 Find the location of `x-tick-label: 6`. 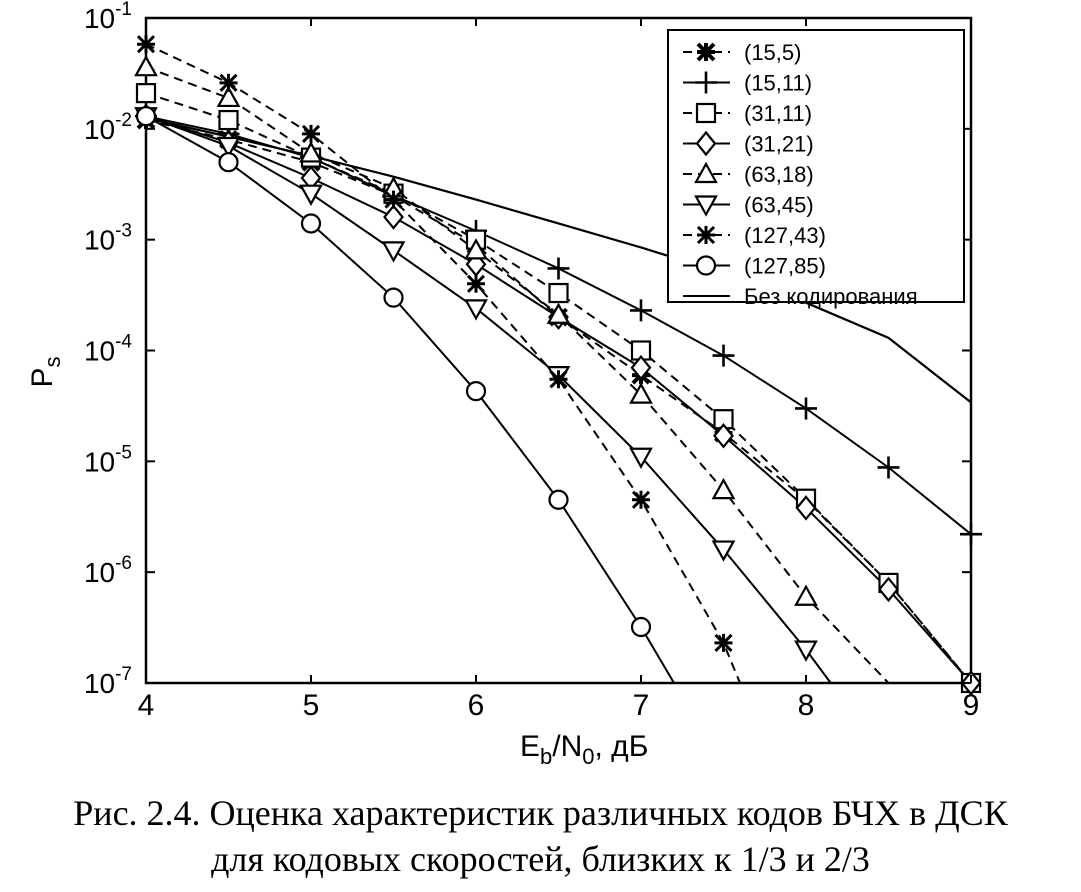

x-tick-label: 6 is located at coordinates (476, 705).